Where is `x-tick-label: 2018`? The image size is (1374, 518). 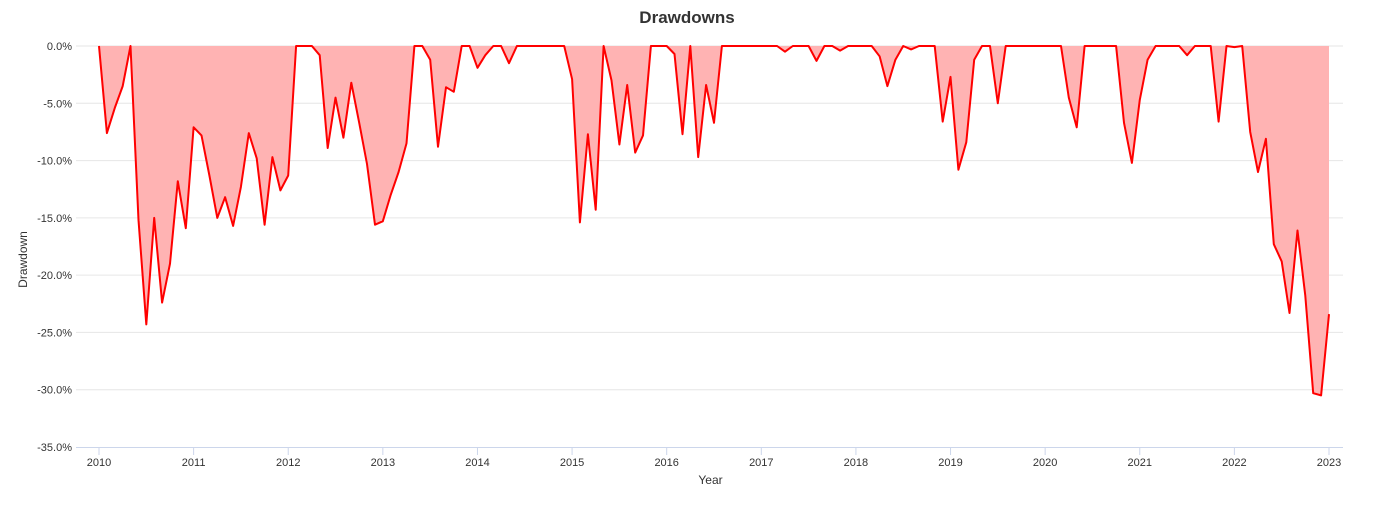
x-tick-label: 2018 is located at coordinates (856, 463).